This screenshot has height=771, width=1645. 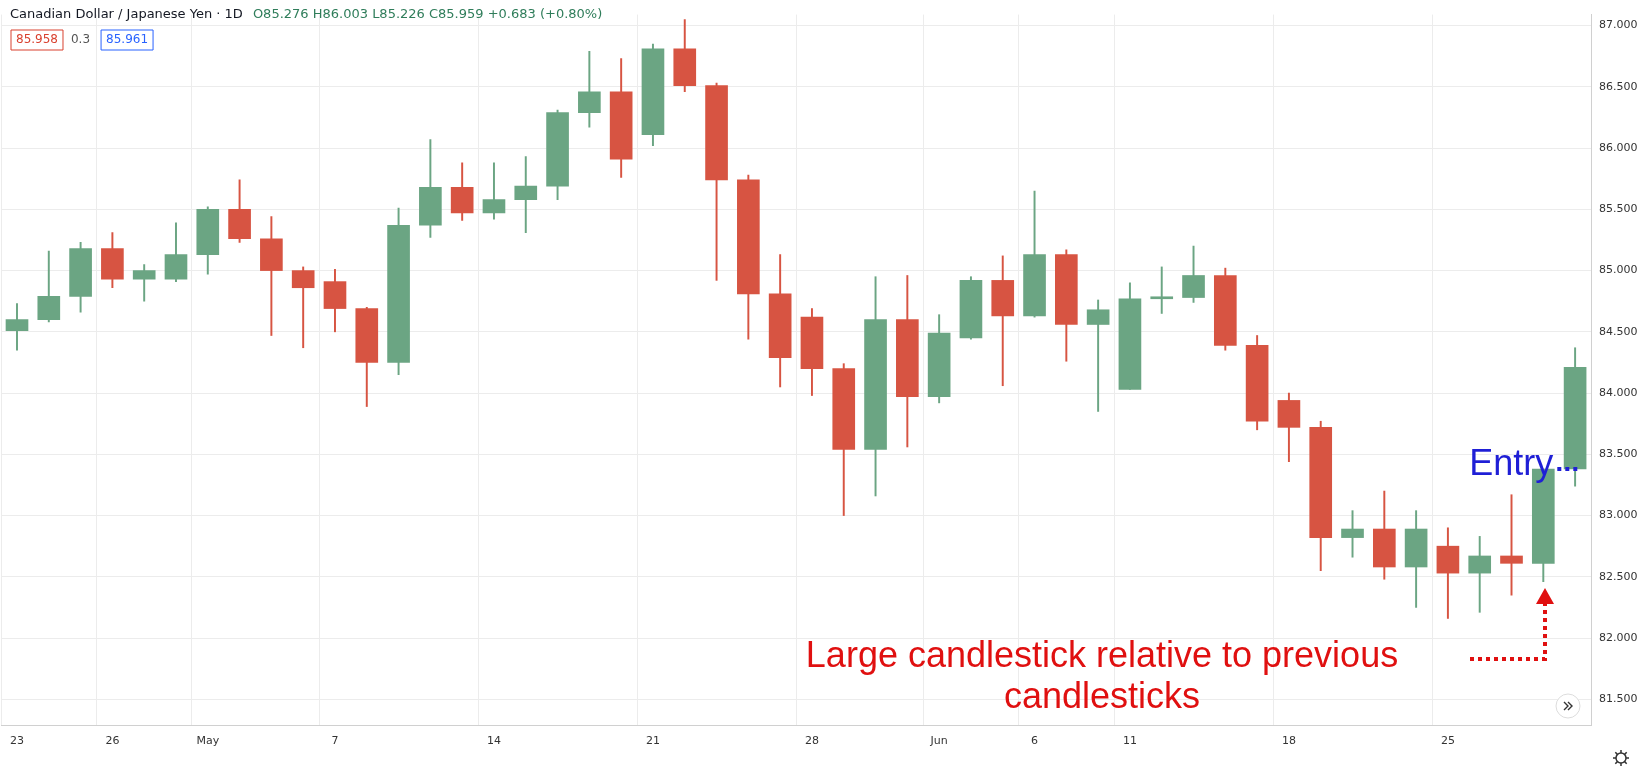 What do you see at coordinates (1618, 454) in the screenshot?
I see `y-tick-label: 83.500` at bounding box center [1618, 454].